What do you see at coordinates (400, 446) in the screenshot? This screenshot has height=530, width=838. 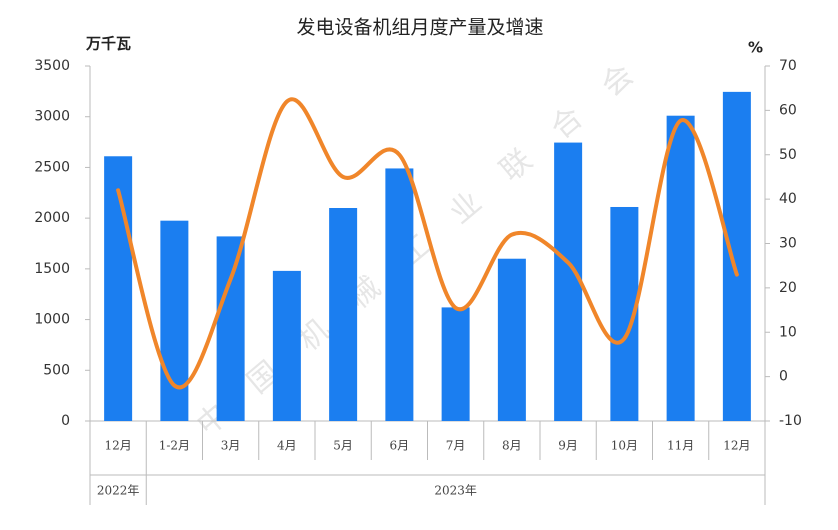 I see `x-tick-label: 6月` at bounding box center [400, 446].